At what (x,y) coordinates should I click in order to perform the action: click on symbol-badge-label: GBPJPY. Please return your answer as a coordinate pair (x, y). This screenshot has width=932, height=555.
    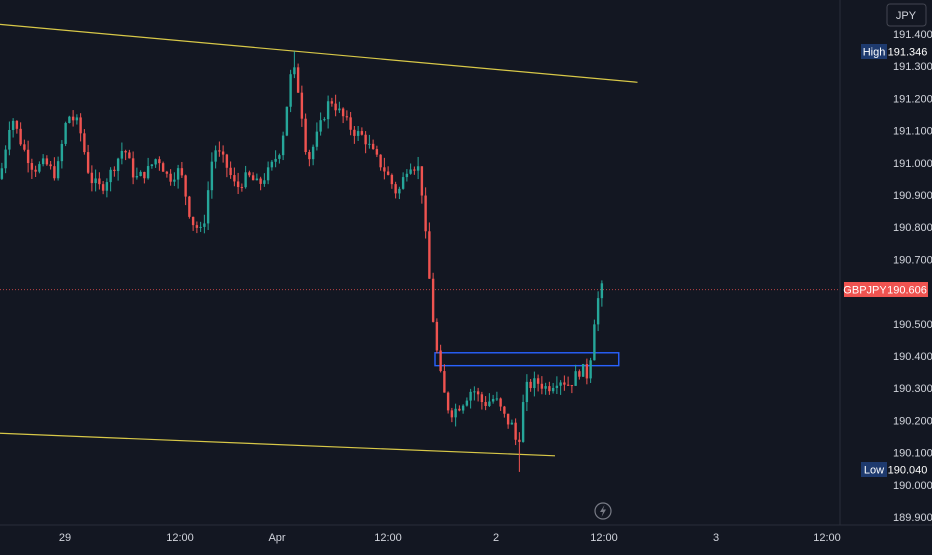
    Looking at the image, I should click on (865, 291).